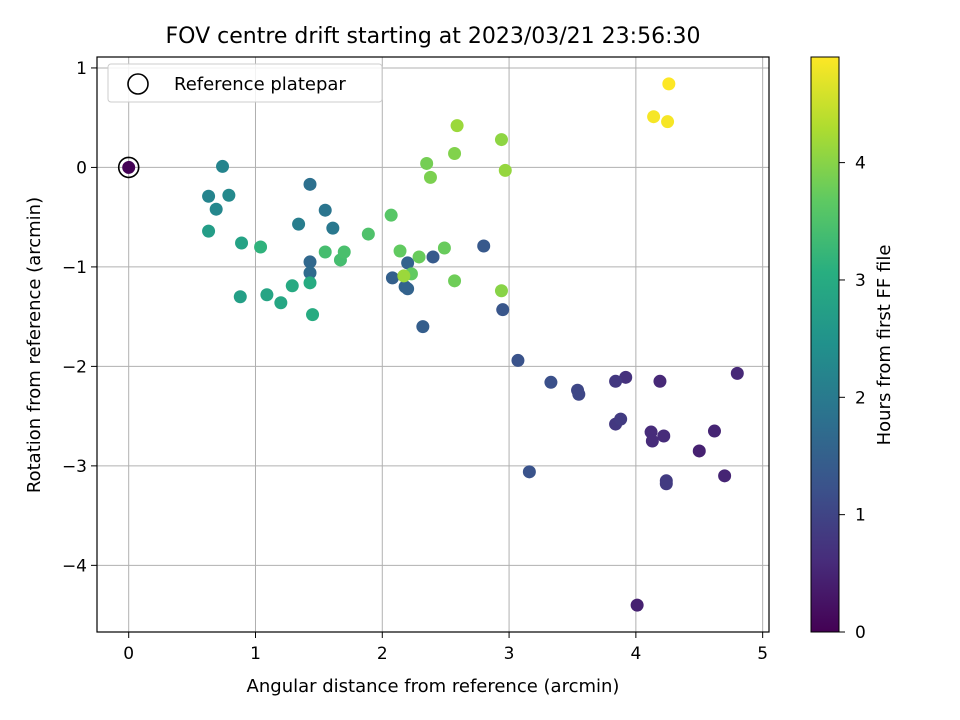  Describe the element at coordinates (74, 367) in the screenshot. I see `y-tick-label: −2` at that location.